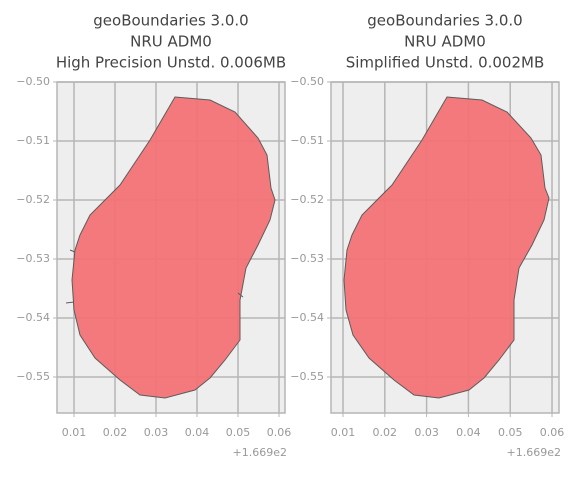  What do you see at coordinates (171, 63) in the screenshot?
I see `chart-title: High Precision Unstd. 0.006MB` at bounding box center [171, 63].